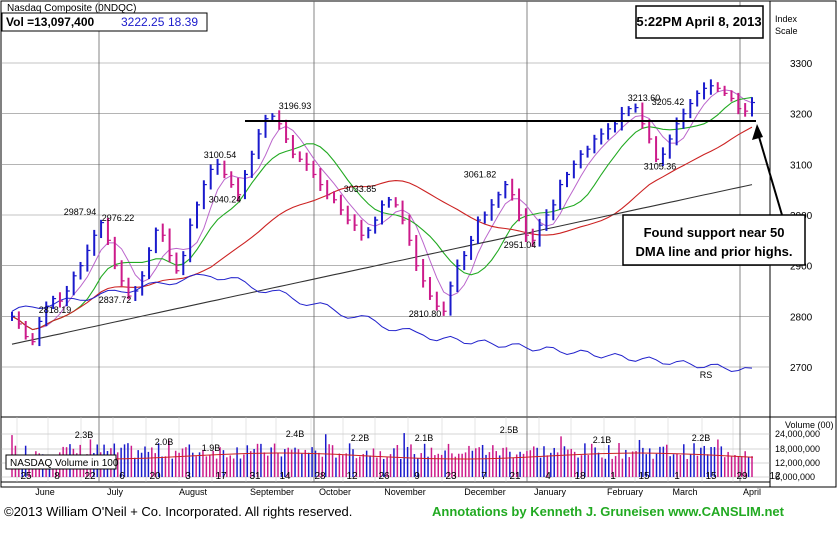 The image size is (840, 548). I want to click on x-tick-label: 20, so click(155, 476).